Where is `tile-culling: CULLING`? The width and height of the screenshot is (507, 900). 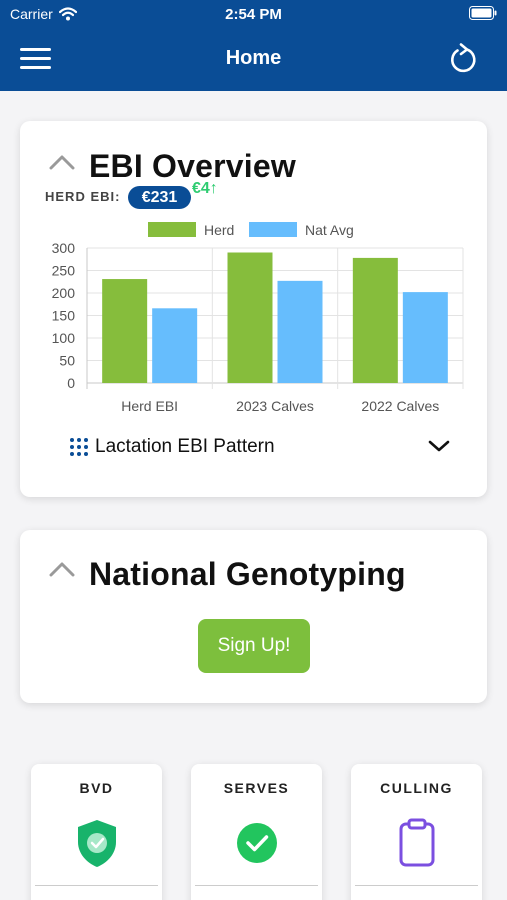
tile-culling: CULLING is located at coordinates (416, 832).